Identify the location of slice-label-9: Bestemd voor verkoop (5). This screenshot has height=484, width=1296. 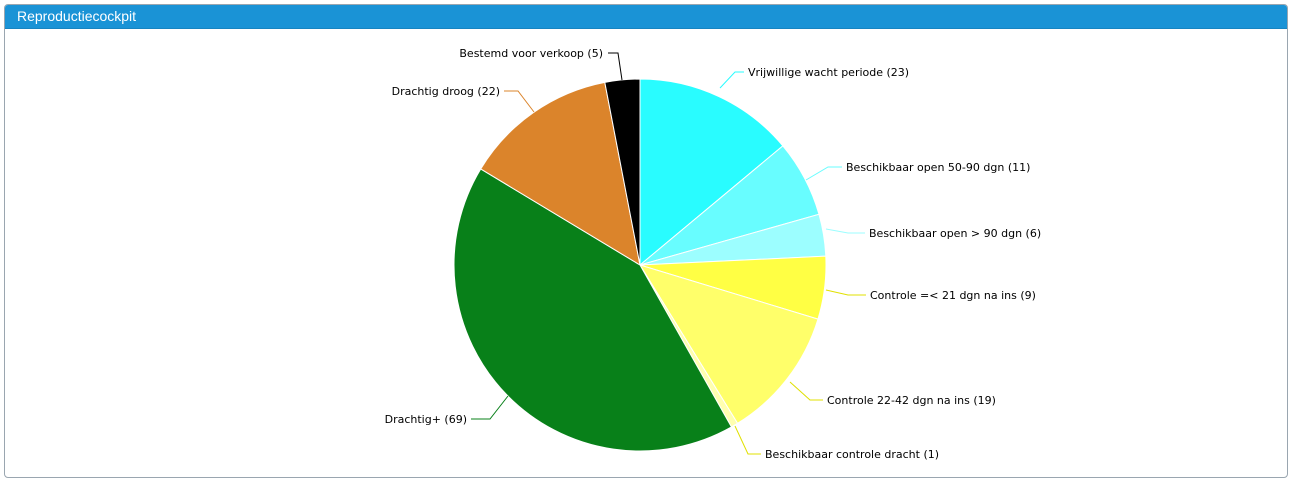
(531, 53).